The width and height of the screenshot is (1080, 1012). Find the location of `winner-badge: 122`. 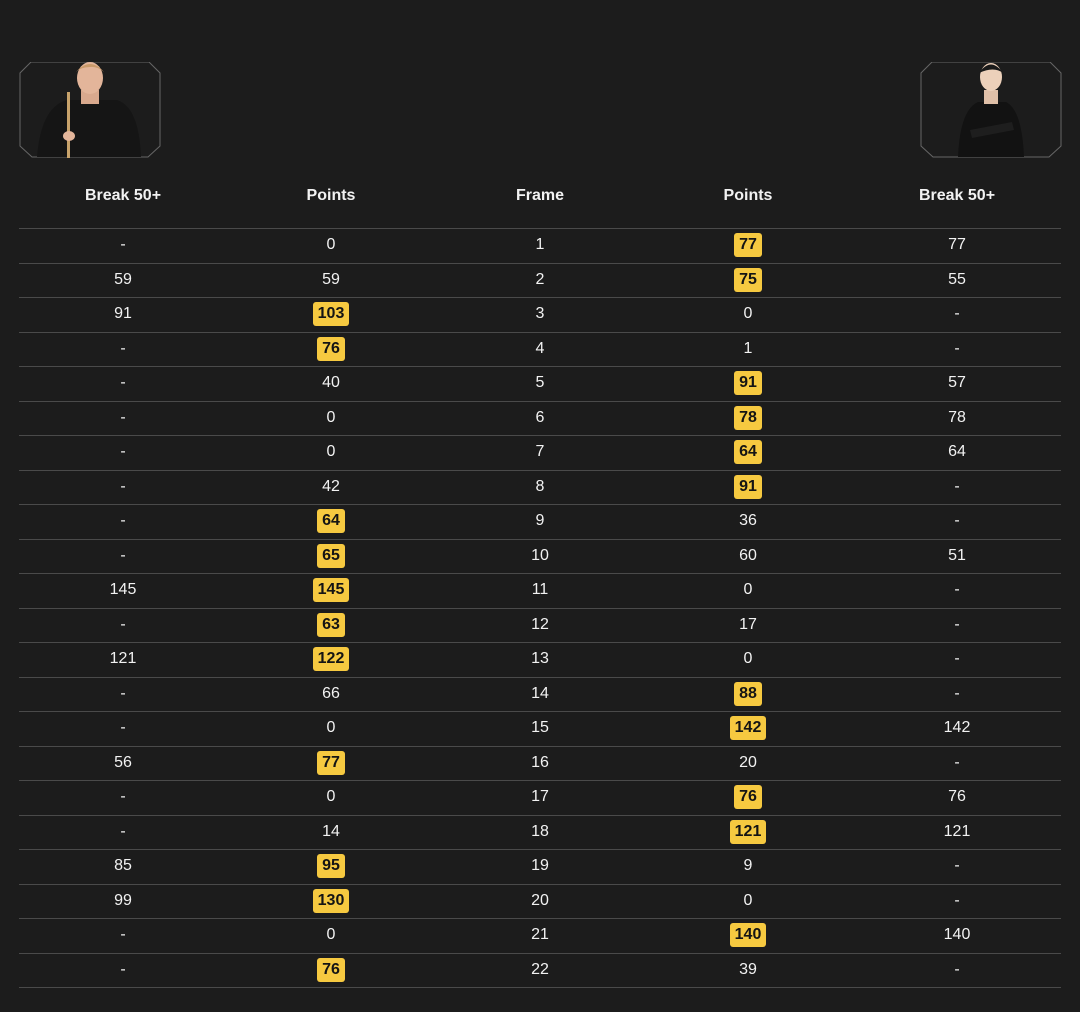

winner-badge: 122 is located at coordinates (331, 659).